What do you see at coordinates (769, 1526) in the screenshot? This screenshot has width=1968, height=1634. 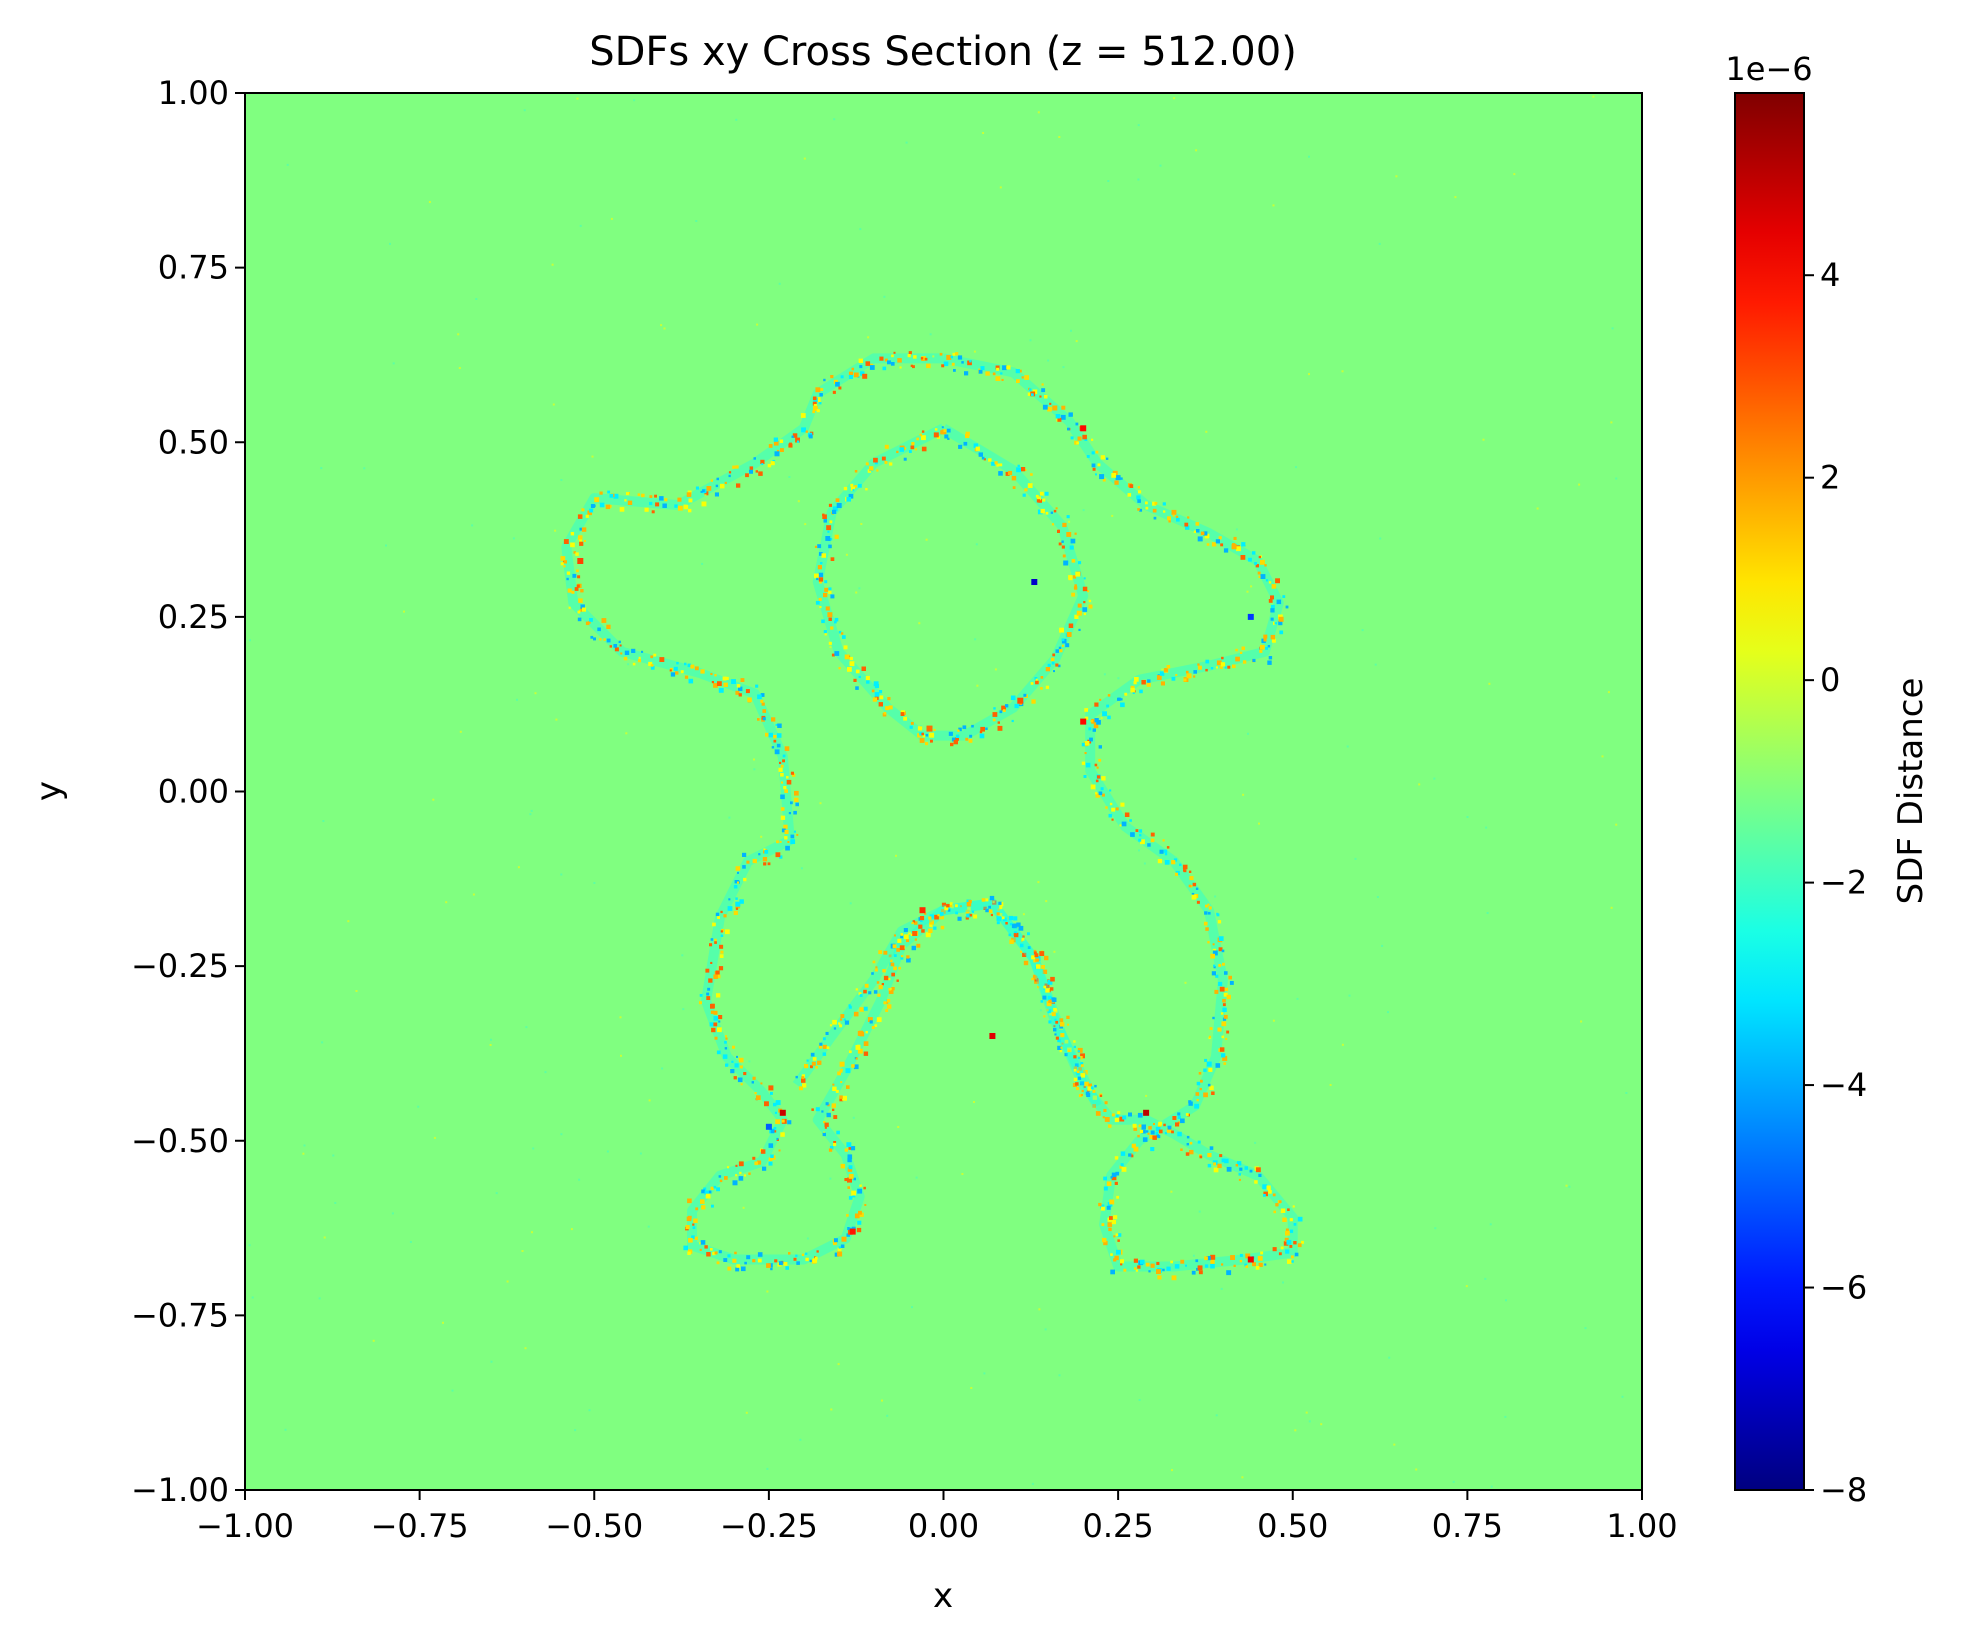 I see `x-tick-label: −0.25` at bounding box center [769, 1526].